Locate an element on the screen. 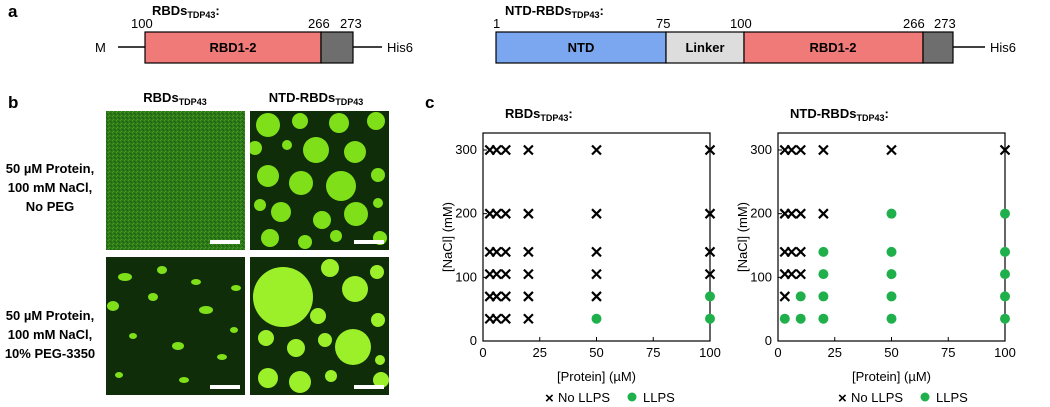 This screenshot has height=407, width=1050. aggregate-group is located at coordinates (174, 324).